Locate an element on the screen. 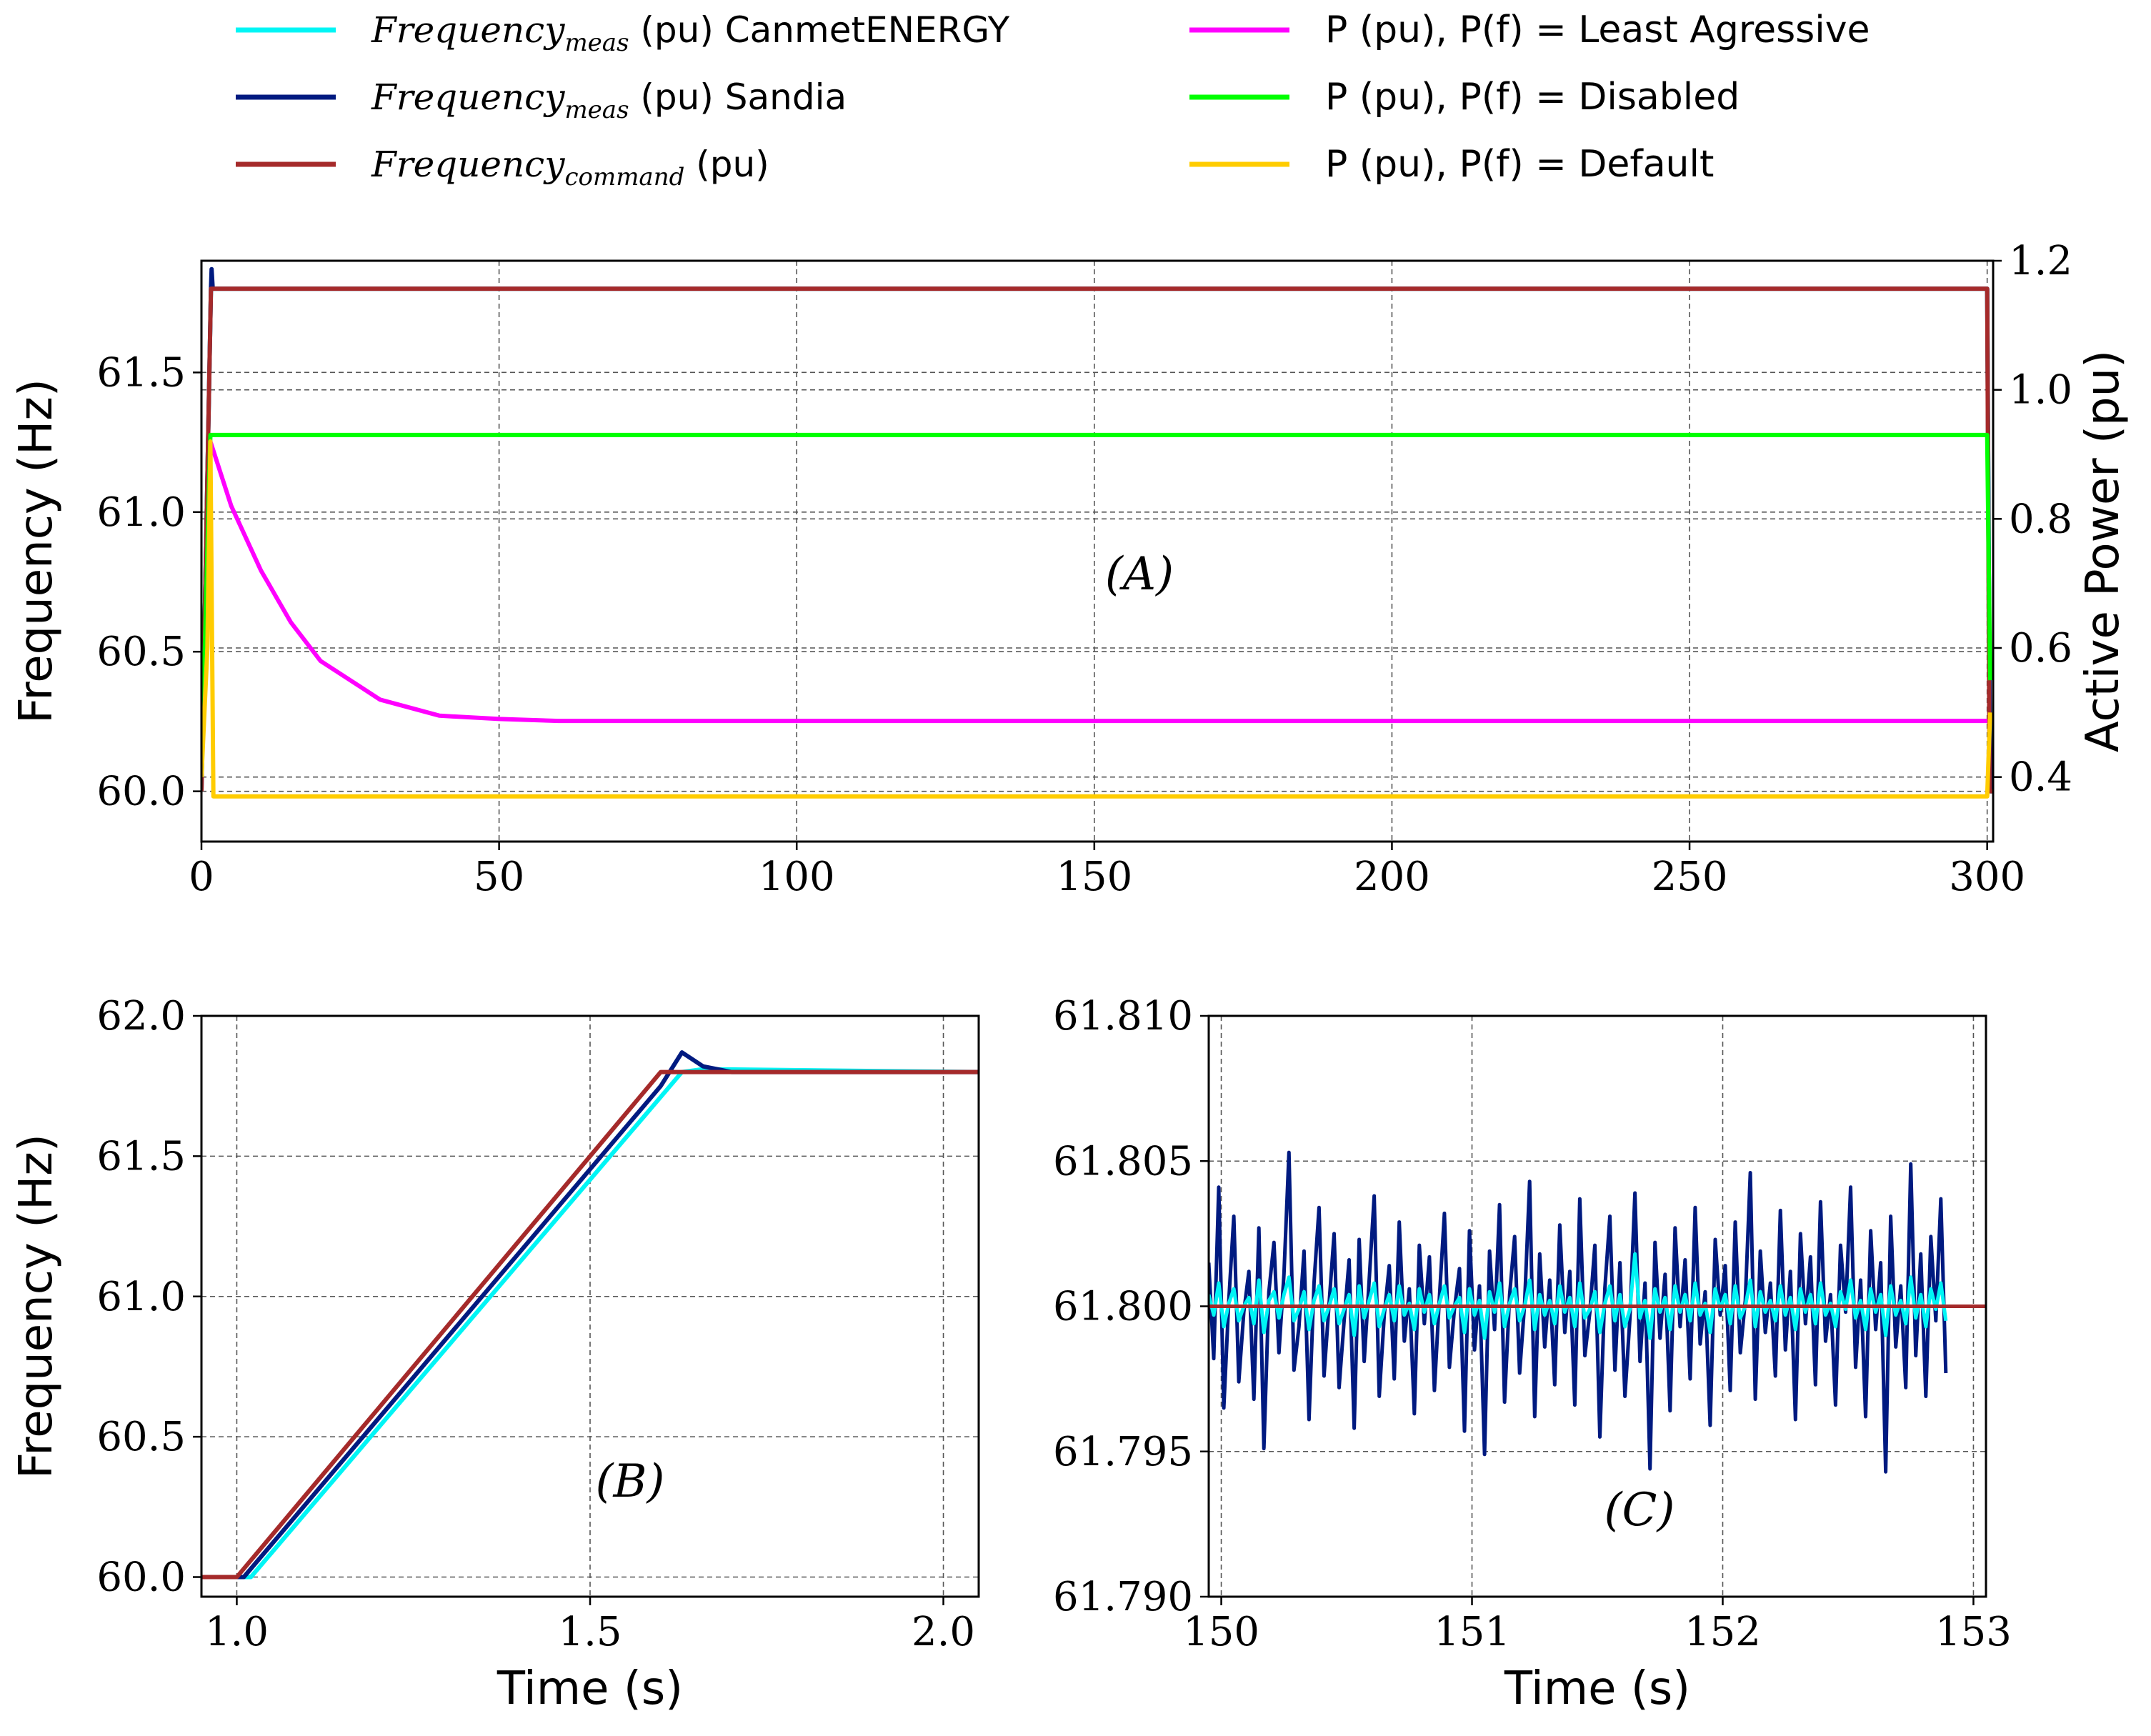 The height and width of the screenshot is (1736, 2151). y-tick-label: 61.795 is located at coordinates (1123, 1452).